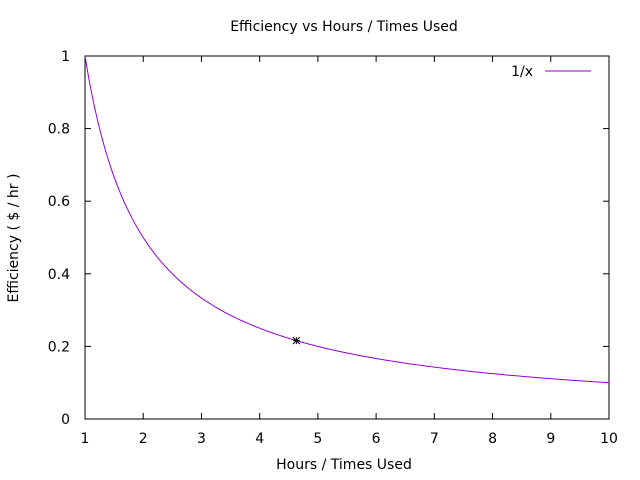  What do you see at coordinates (143, 439) in the screenshot?
I see `x-tick-label: 2` at bounding box center [143, 439].